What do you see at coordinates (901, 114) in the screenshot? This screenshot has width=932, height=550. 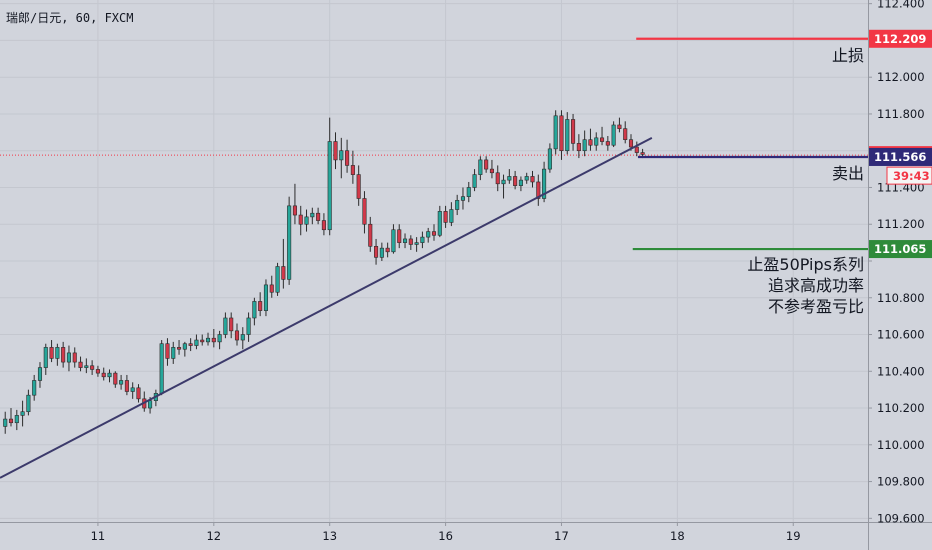 I see `y-tick-label: 111.800` at bounding box center [901, 114].